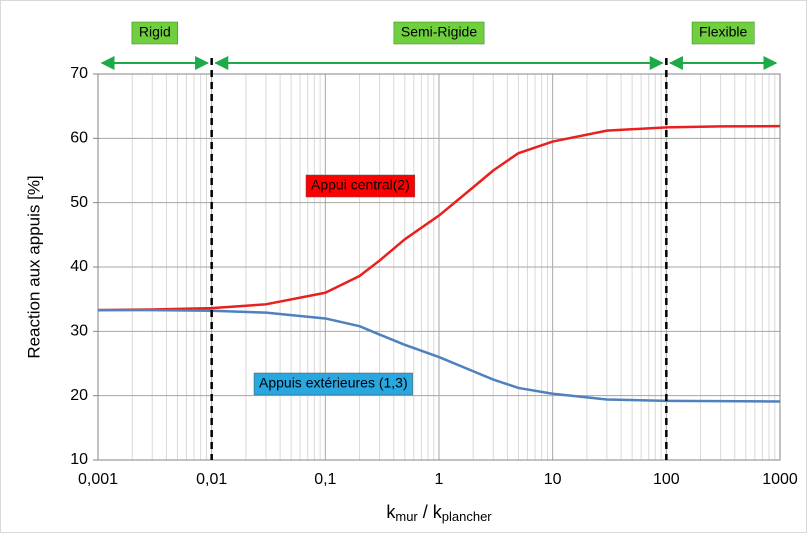 The width and height of the screenshot is (807, 538). Describe the element at coordinates (98, 479) in the screenshot. I see `x-tick-label: 0,001` at that location.